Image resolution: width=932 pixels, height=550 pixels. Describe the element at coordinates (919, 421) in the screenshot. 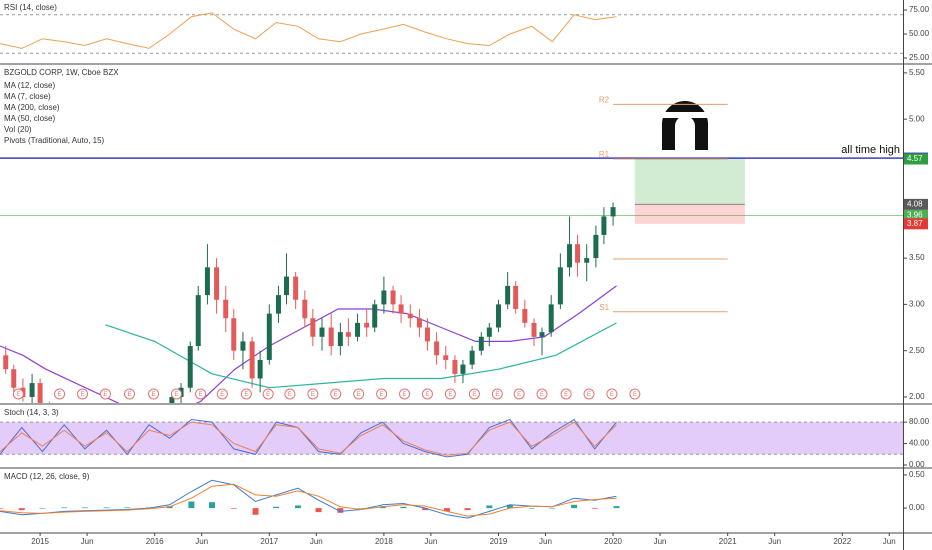

I see `y-tick-label: 80.00` at that location.